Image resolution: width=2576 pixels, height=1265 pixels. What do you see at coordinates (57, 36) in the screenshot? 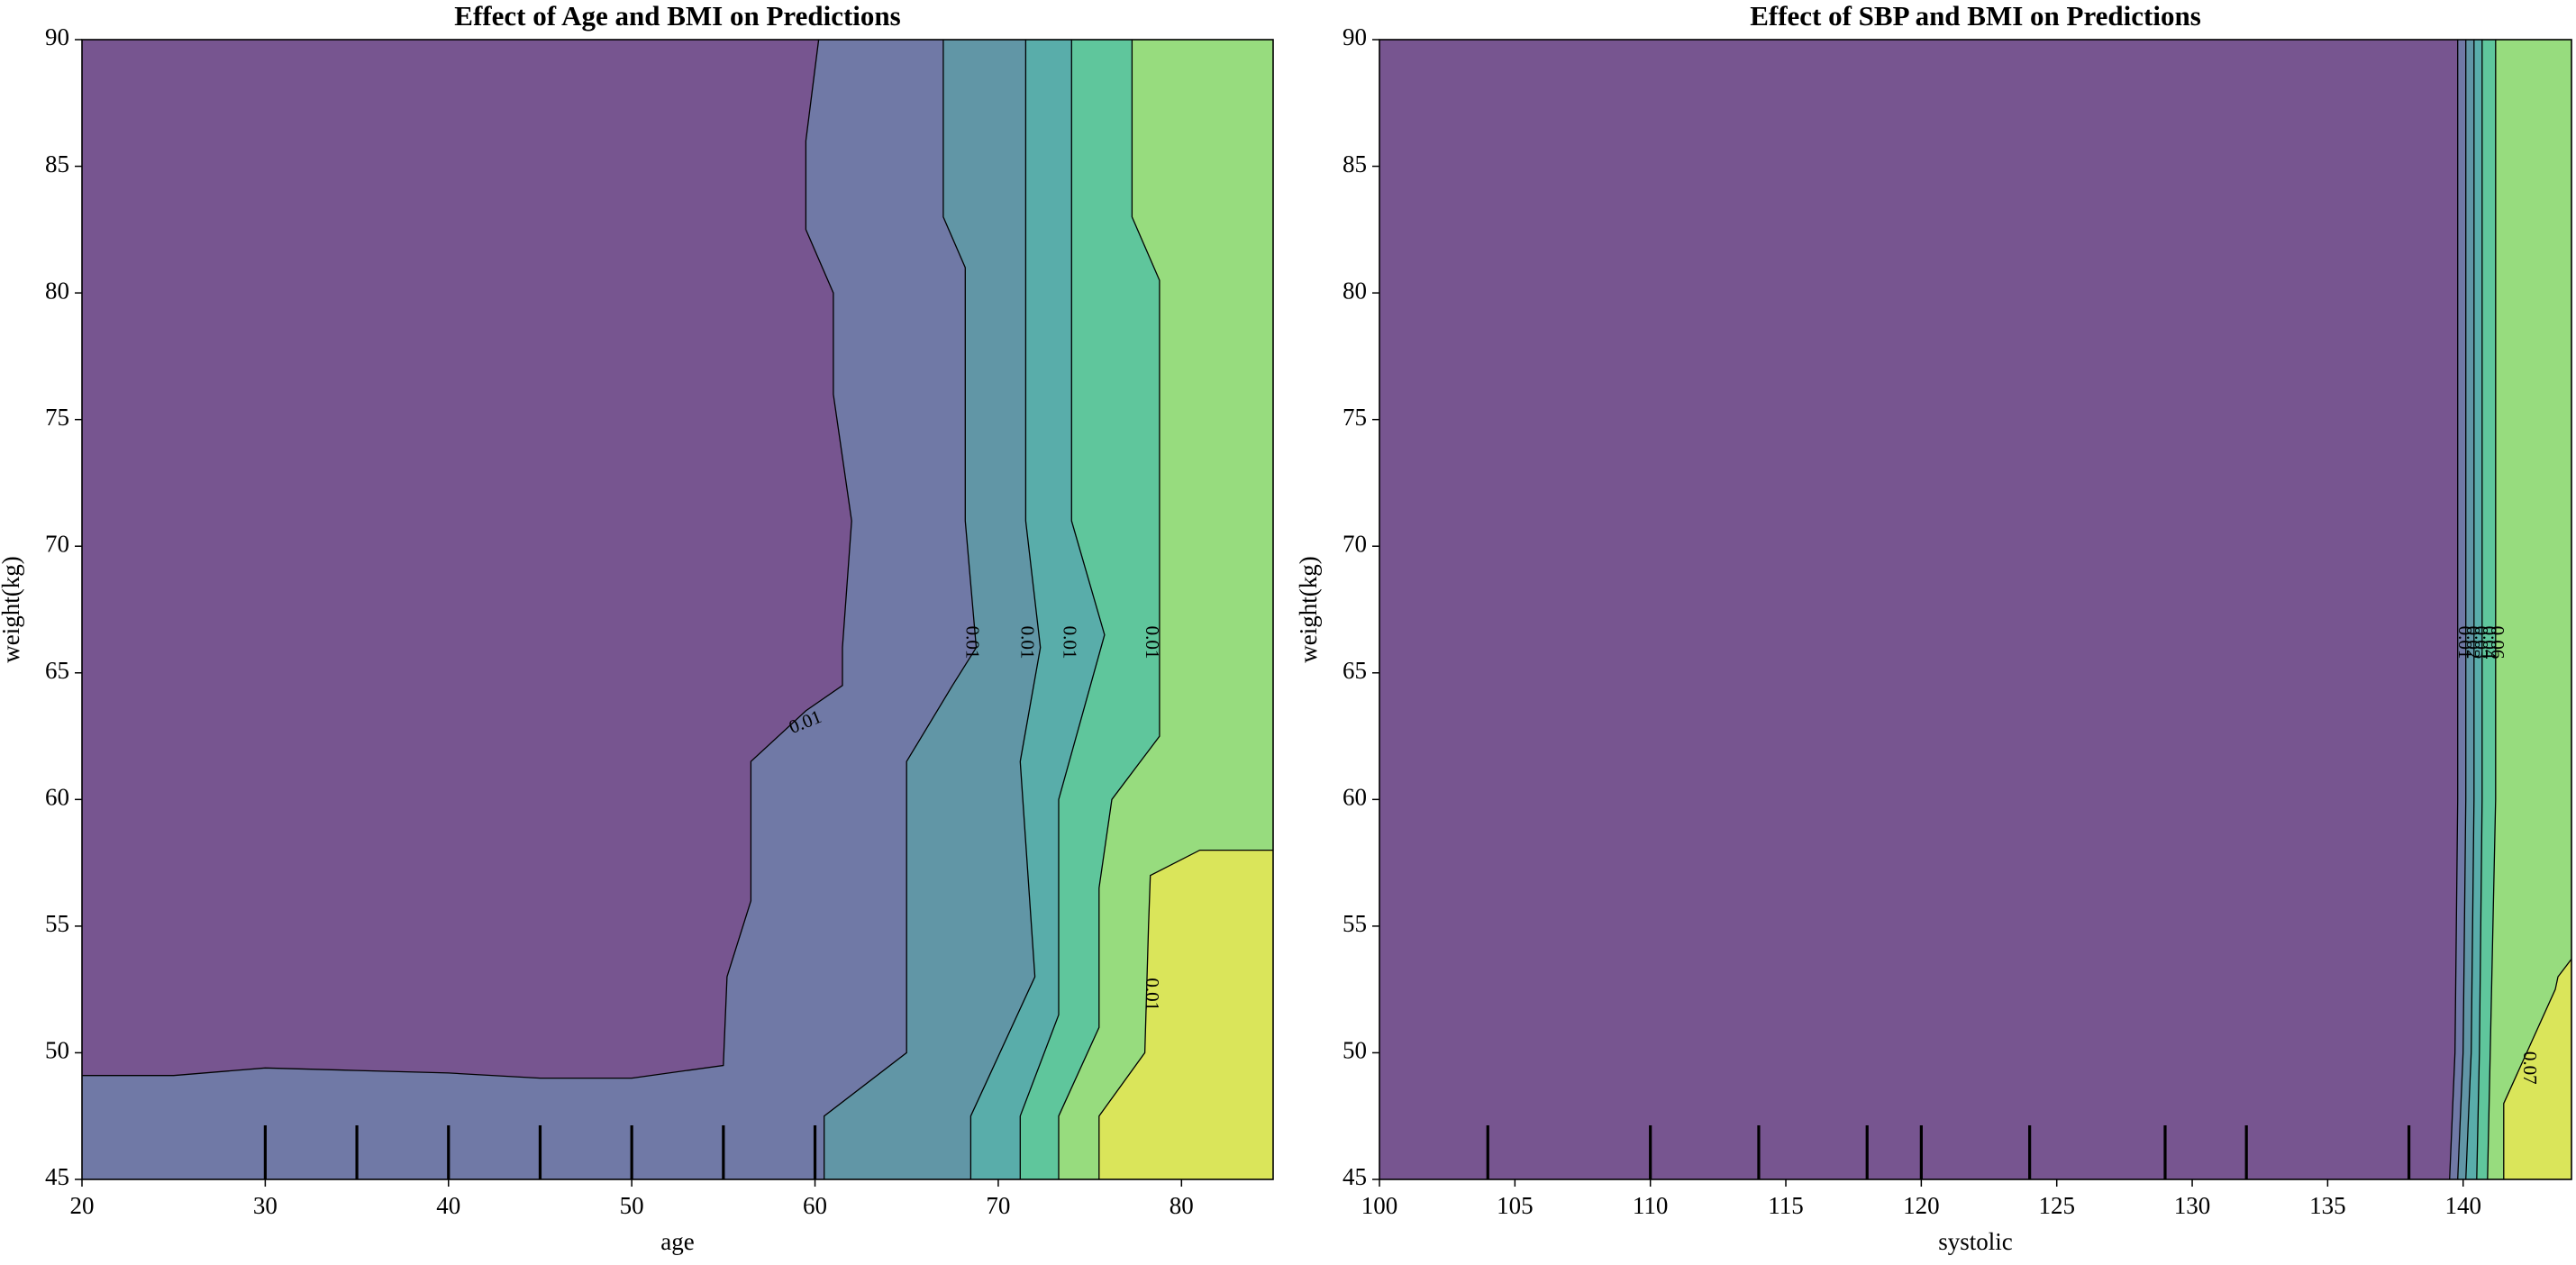
I see `panel-1-y-tick-label: 90` at bounding box center [57, 36].